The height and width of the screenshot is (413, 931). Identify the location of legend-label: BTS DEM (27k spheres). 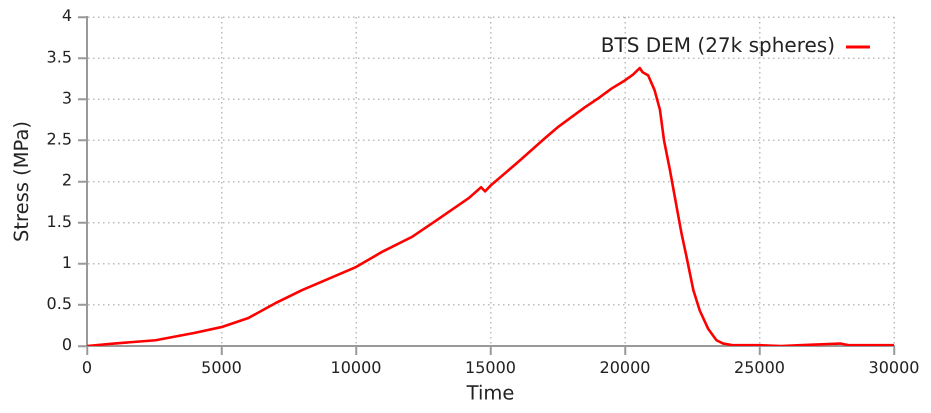
(718, 45).